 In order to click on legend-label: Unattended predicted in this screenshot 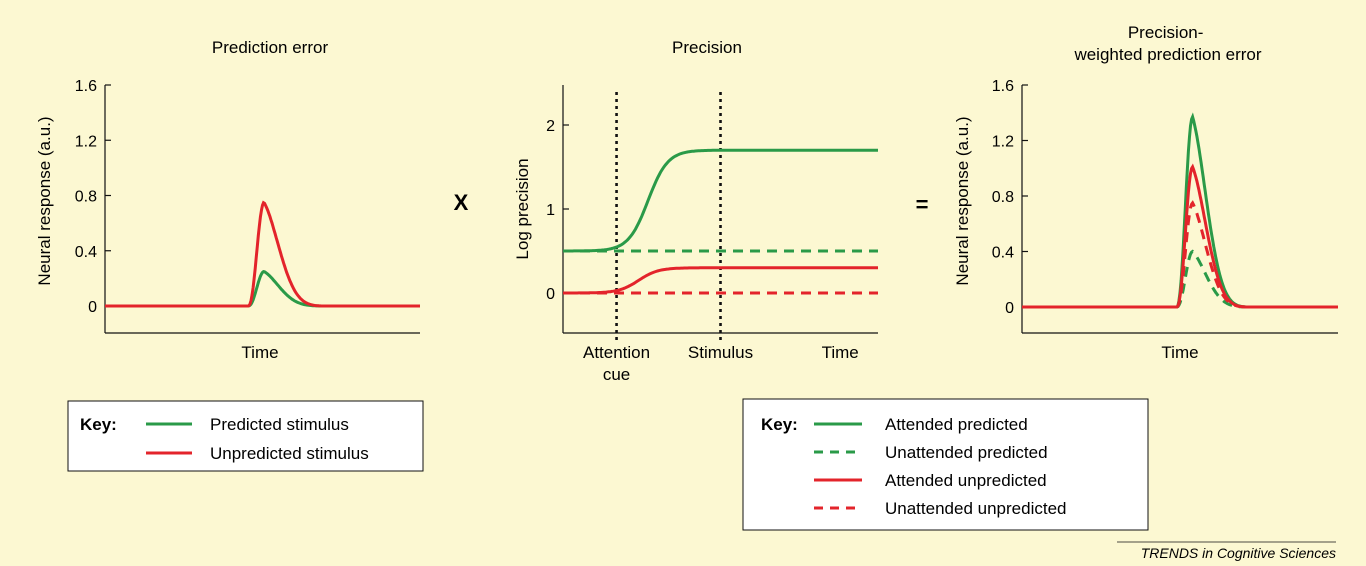, I will do `click(966, 452)`.